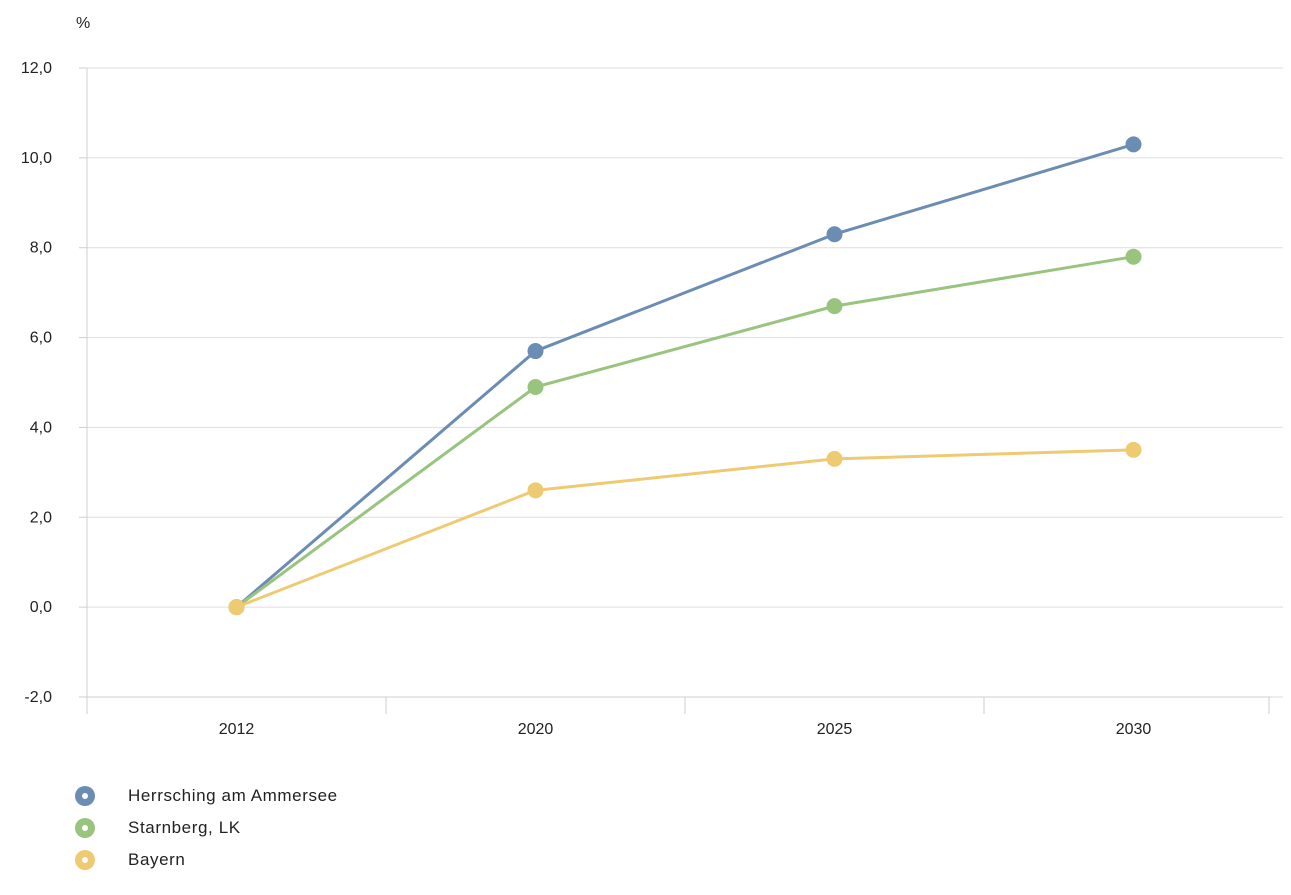 The height and width of the screenshot is (895, 1291). Describe the element at coordinates (684, 528) in the screenshot. I see `series-line` at that location.